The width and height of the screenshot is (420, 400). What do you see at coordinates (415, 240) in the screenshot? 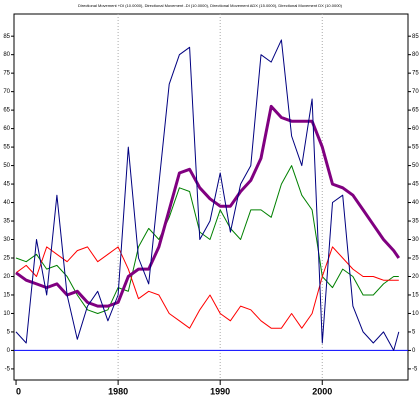
I see `y-tick-label-right: 30` at bounding box center [415, 240].